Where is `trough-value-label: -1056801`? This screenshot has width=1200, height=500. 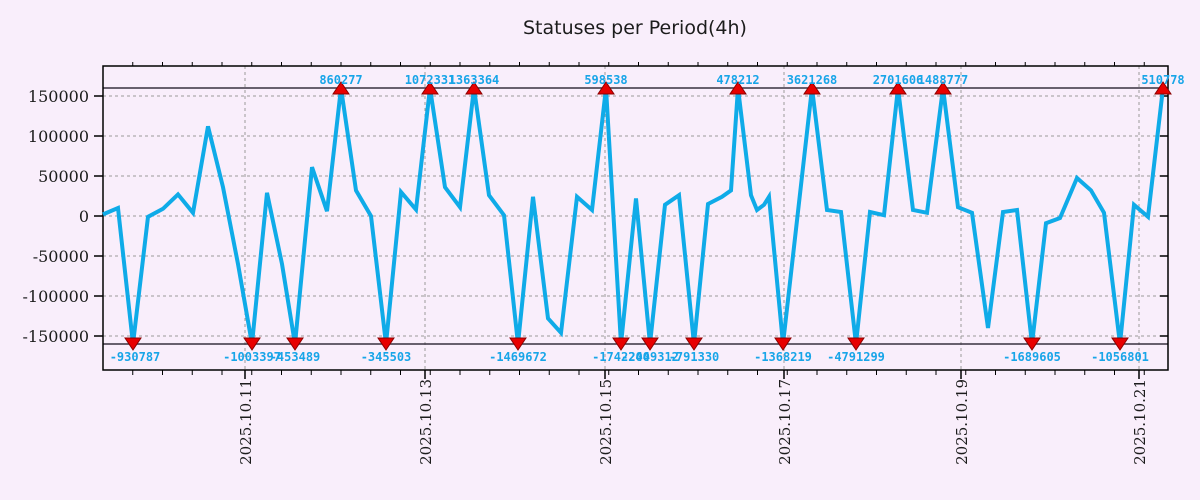
trough-value-label: -1056801 is located at coordinates (1120, 357).